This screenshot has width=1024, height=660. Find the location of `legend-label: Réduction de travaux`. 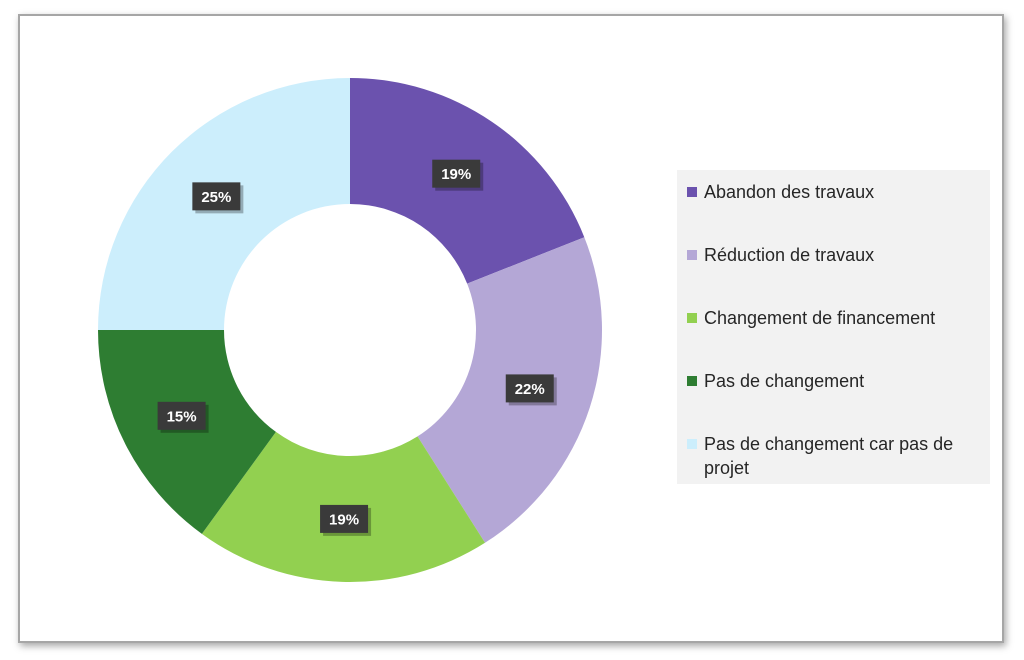

legend-label: Réduction de travaux is located at coordinates (789, 255).